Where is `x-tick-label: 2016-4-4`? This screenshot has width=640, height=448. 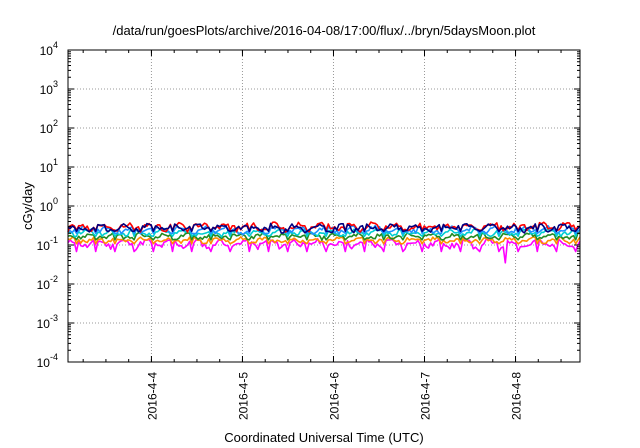 x-tick-label: 2016-4-4 is located at coordinates (152, 396).